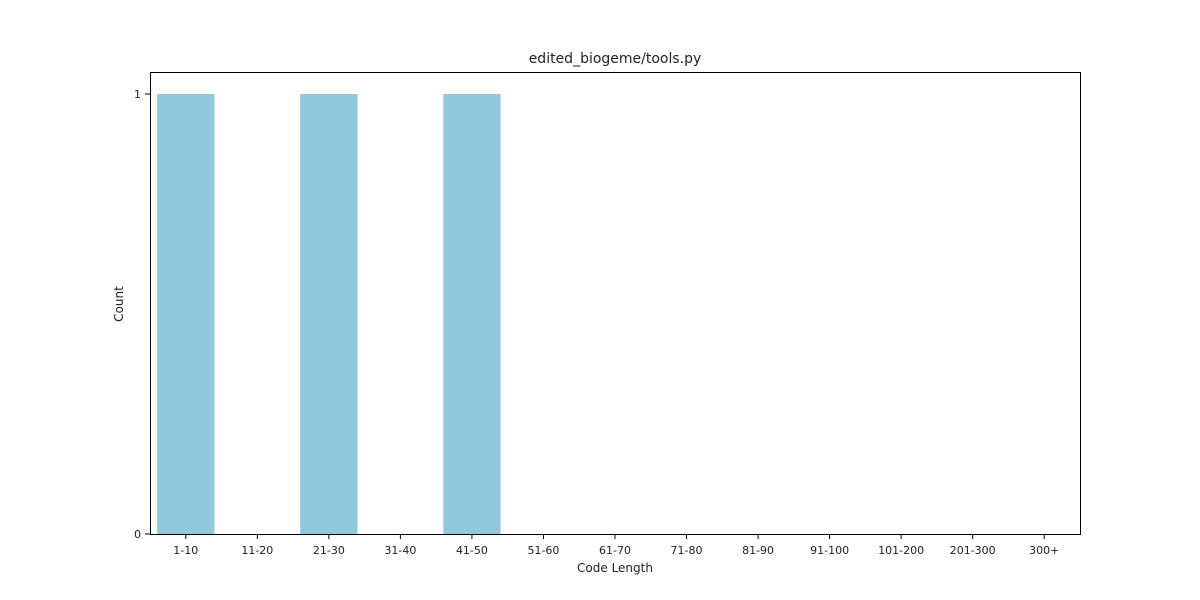  What do you see at coordinates (829, 550) in the screenshot?
I see `x-tick-label: 91-100` at bounding box center [829, 550].